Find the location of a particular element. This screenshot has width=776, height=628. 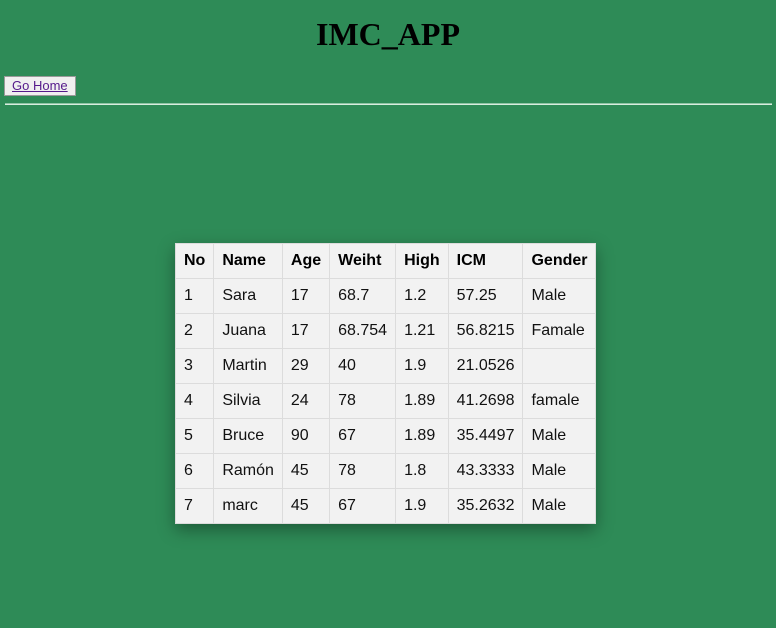

column-header-height: High is located at coordinates (422, 261).